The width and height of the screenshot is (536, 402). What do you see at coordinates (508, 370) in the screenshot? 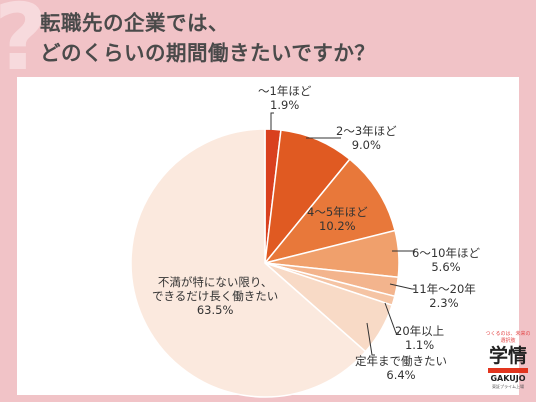
I see `logo-bar` at bounding box center [508, 370].